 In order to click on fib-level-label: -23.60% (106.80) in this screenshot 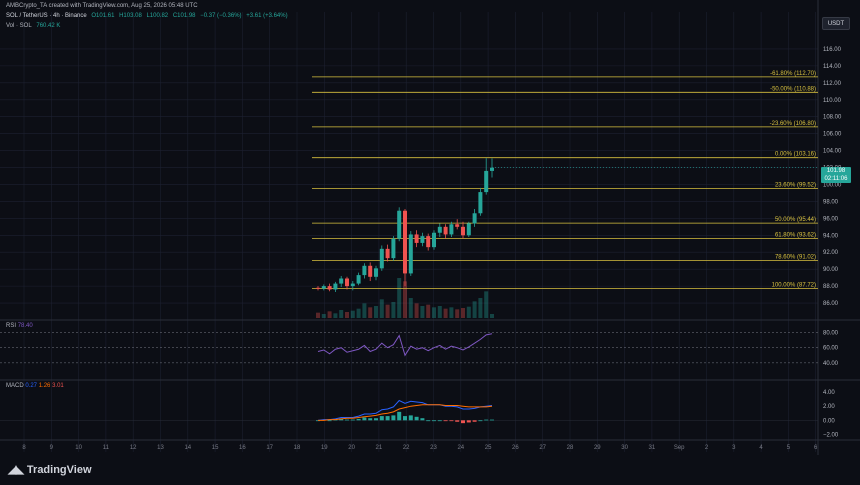, I will do `click(793, 124)`.